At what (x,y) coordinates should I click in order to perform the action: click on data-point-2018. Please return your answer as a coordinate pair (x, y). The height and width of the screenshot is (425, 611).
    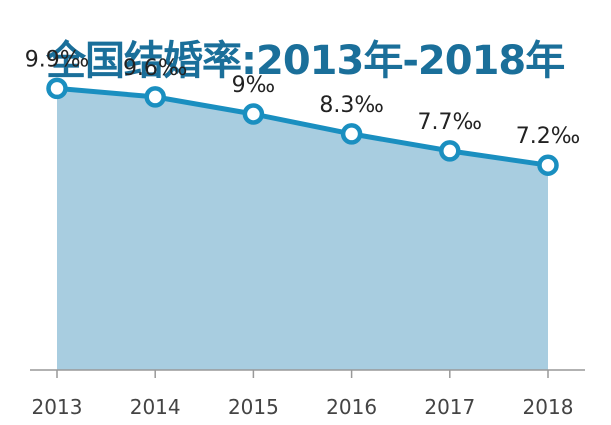
    Looking at the image, I should click on (548, 165).